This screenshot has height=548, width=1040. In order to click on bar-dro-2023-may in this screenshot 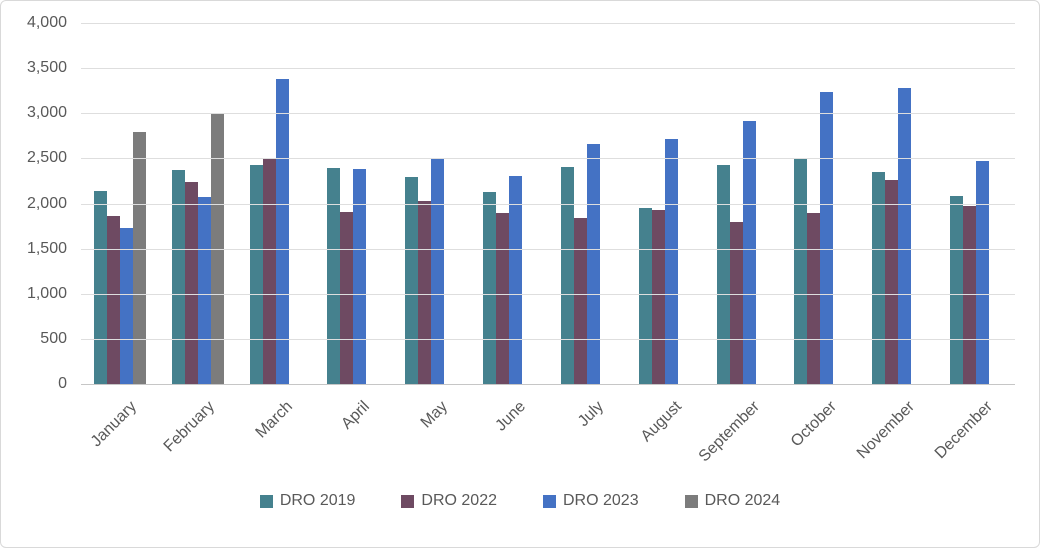, I will do `click(438, 271)`.